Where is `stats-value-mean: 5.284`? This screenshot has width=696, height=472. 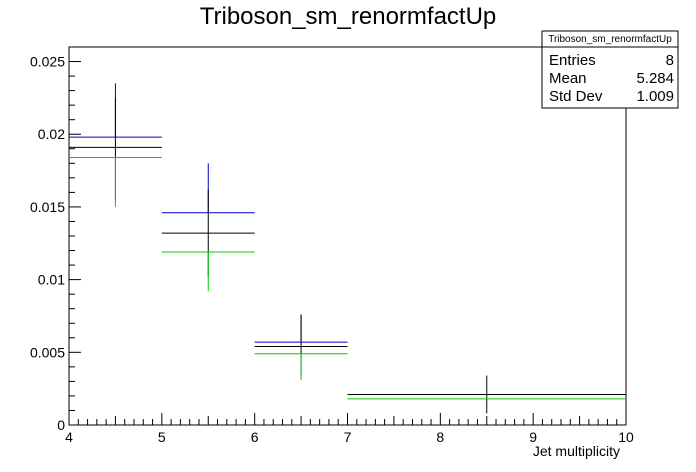
stats-value-mean: 5.284 is located at coordinates (655, 78).